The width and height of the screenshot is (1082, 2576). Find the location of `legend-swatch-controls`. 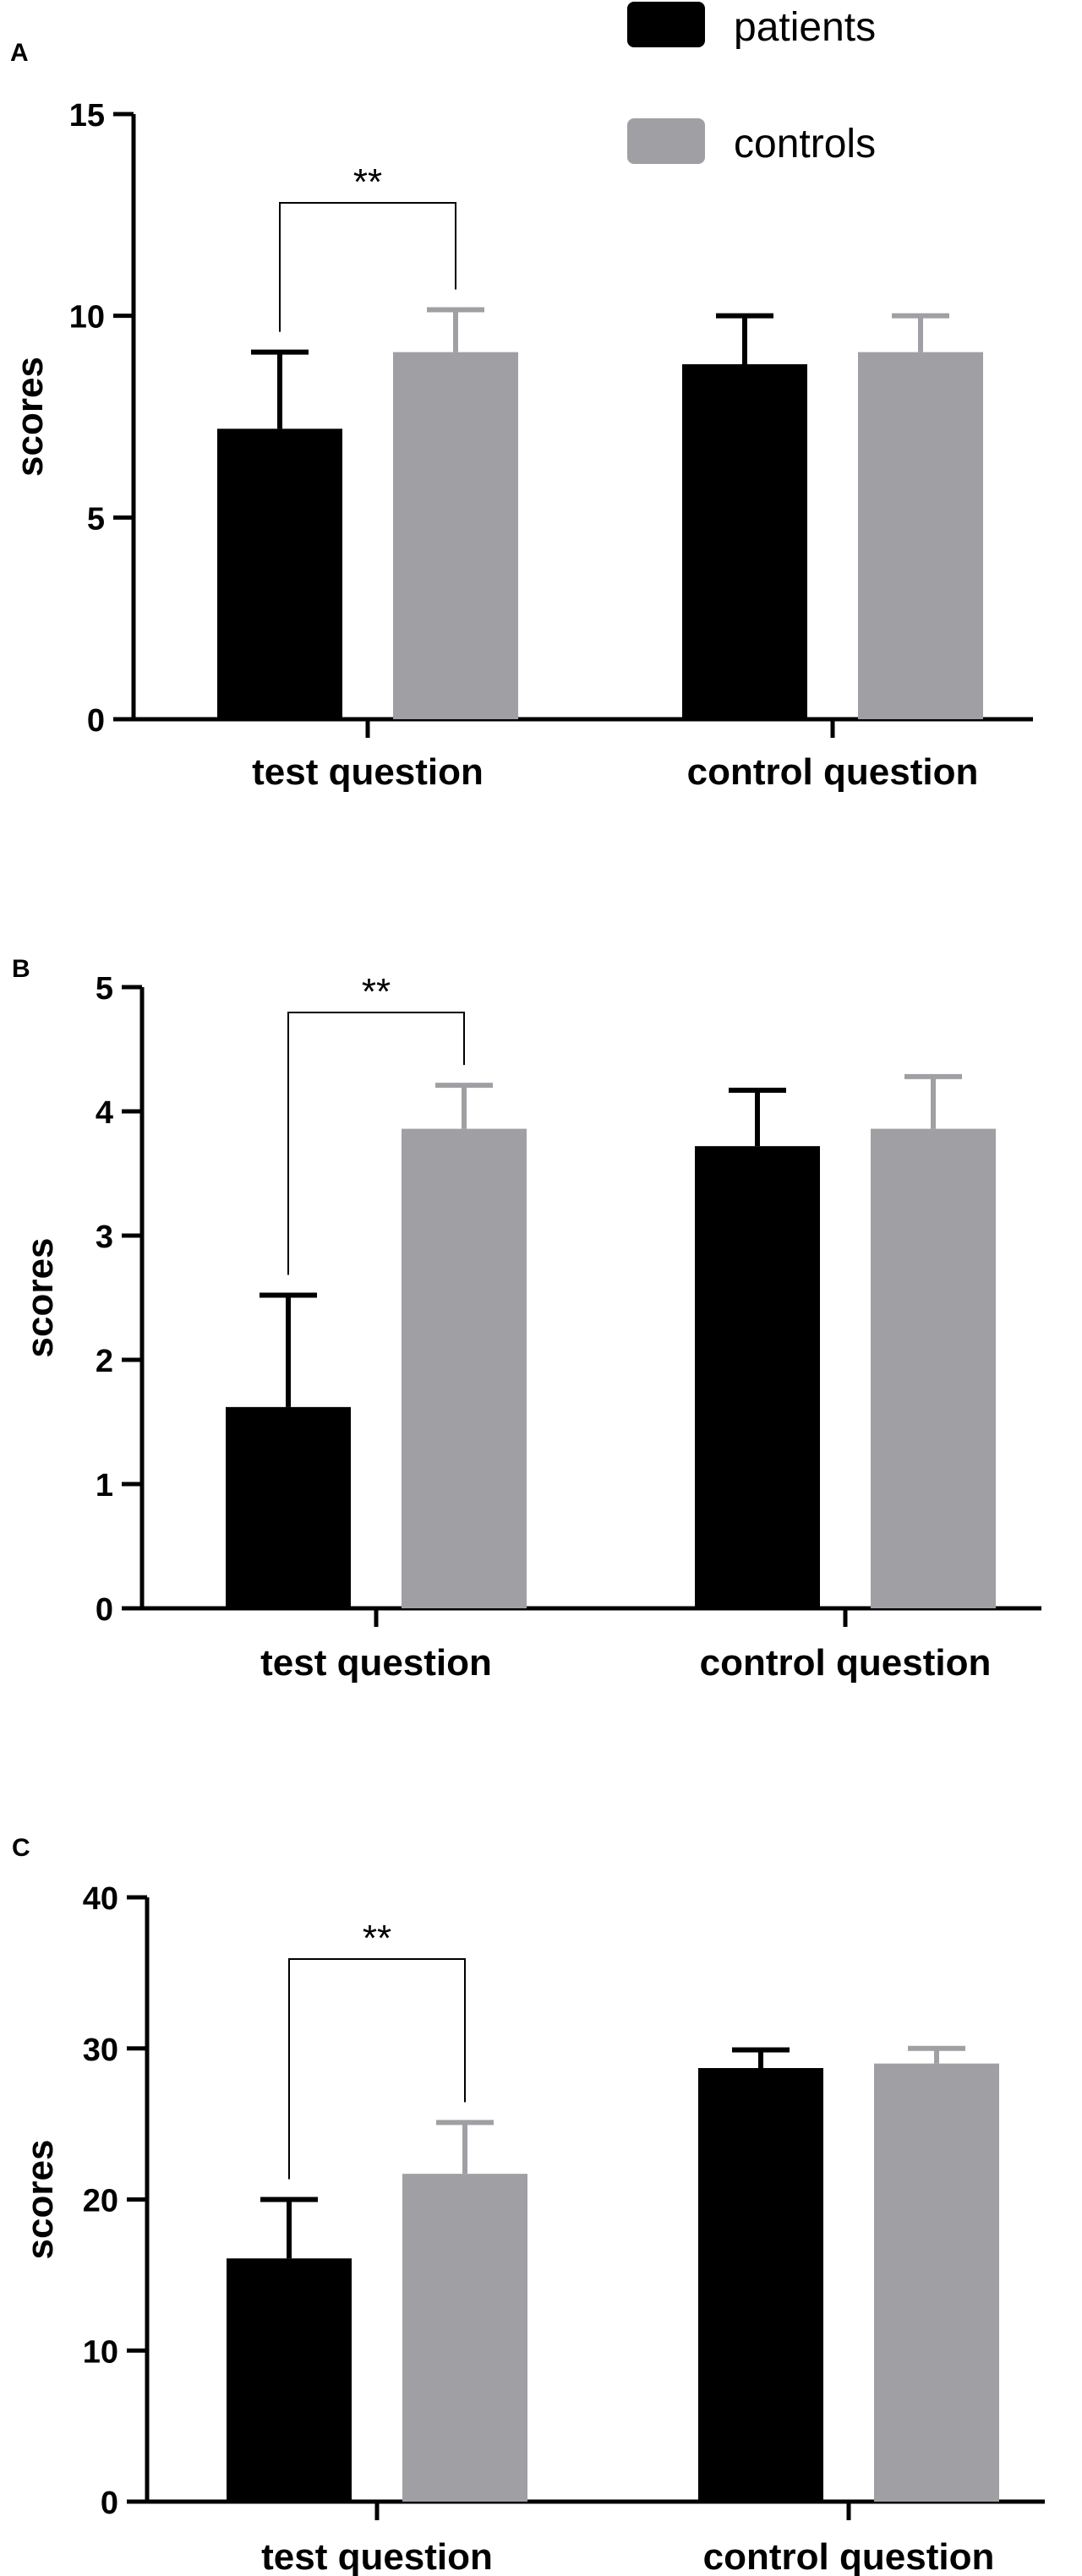

legend-swatch-controls is located at coordinates (666, 141).